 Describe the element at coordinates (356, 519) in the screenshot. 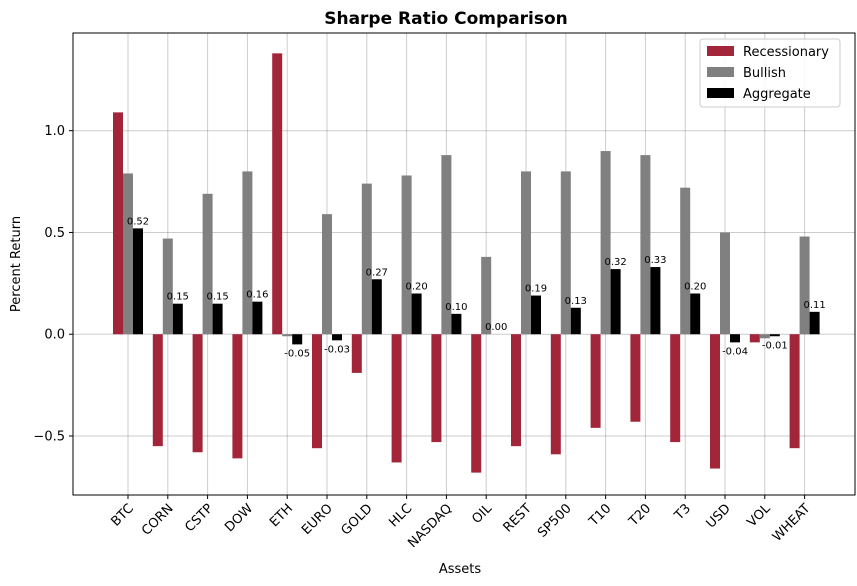

I see `x-tick-label: GOLD` at that location.